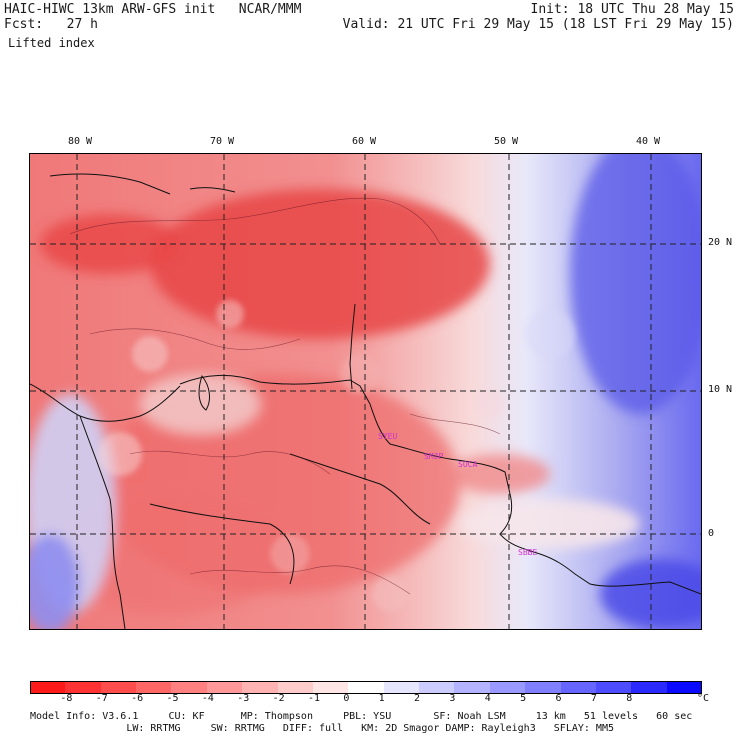 The width and height of the screenshot is (740, 740). I want to click on strong-instability-caribbean, so click(320, 264).